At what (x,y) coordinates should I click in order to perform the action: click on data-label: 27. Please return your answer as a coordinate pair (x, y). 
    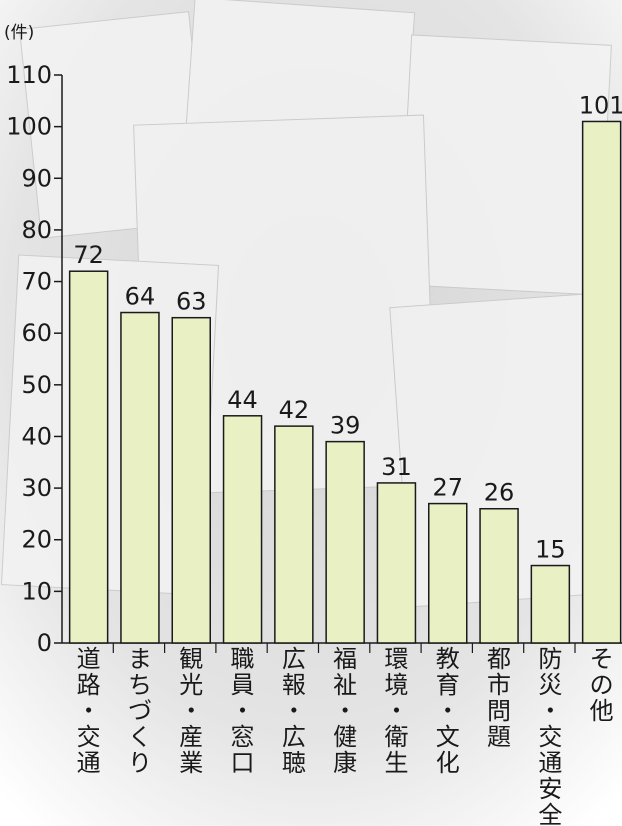
    Looking at the image, I should click on (447, 488).